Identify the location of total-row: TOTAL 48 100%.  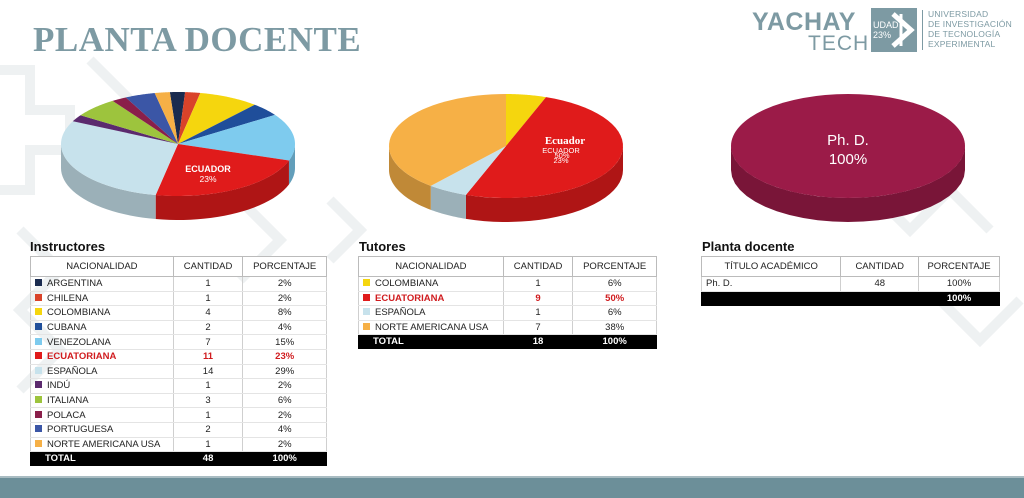
(178, 459).